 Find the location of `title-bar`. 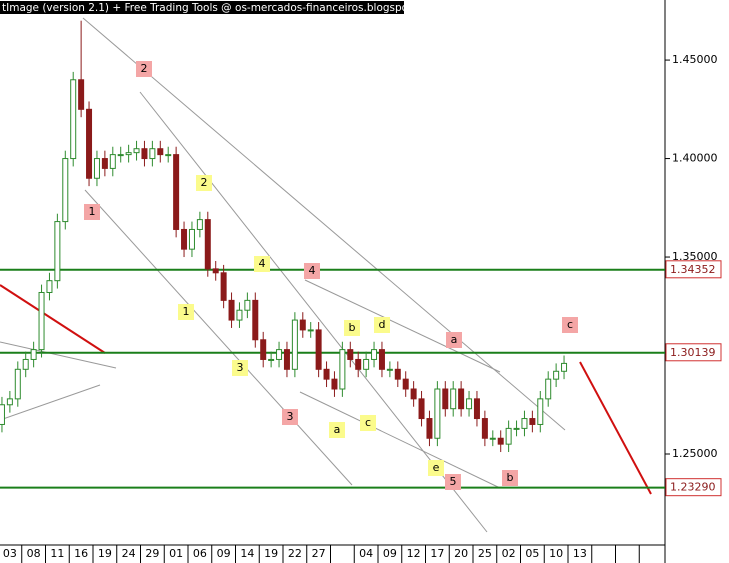

title-bar is located at coordinates (202, 7).